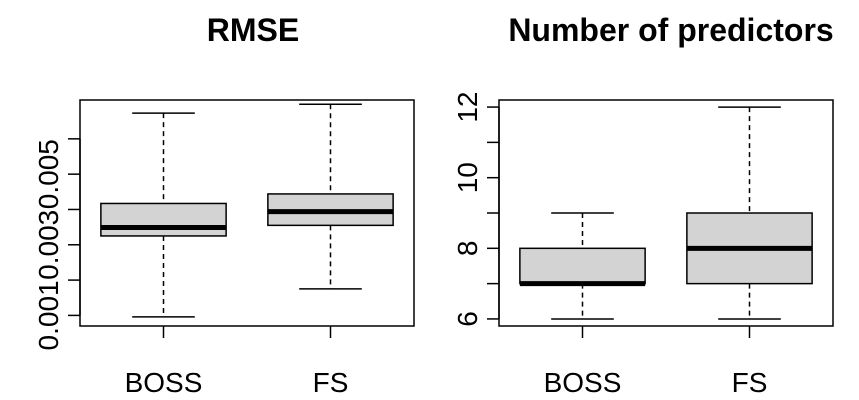 This screenshot has width=859, height=400. Describe the element at coordinates (48, 174) in the screenshot. I see `rmse-y-tick-label: 0.005` at that location.